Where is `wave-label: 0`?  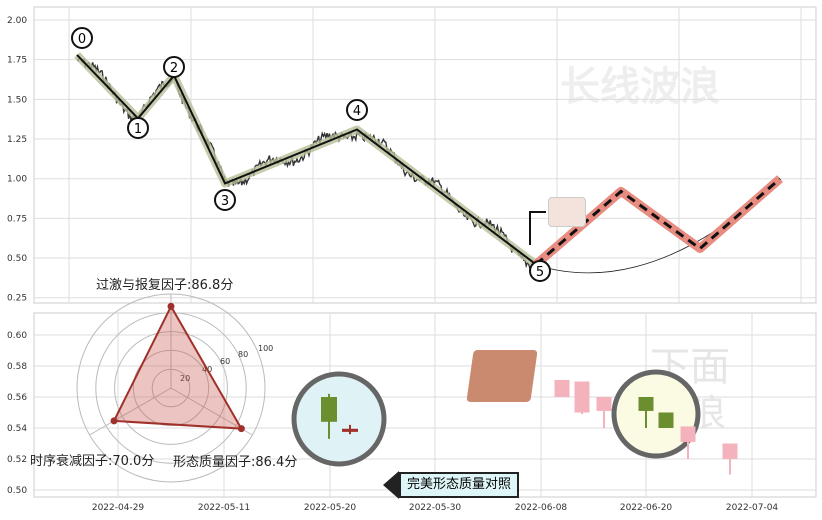 wave-label: 0 is located at coordinates (82, 39).